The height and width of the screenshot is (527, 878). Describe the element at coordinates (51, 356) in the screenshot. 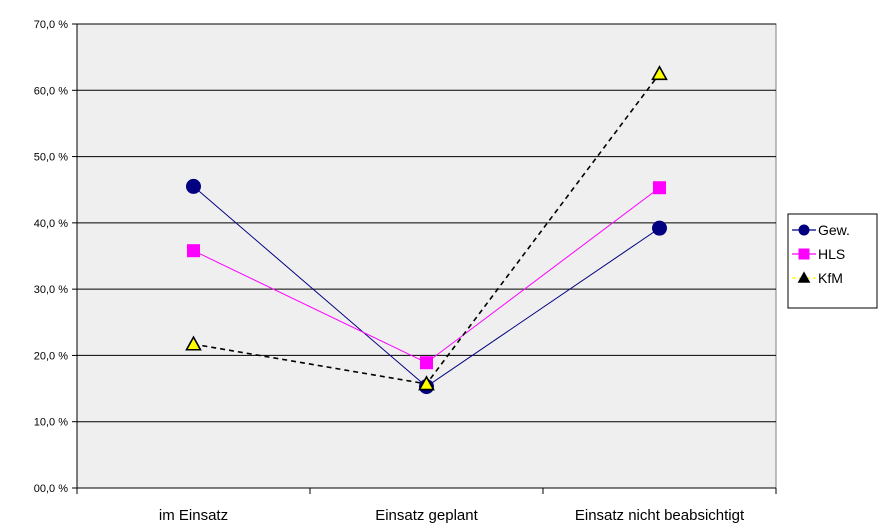

I see `y-tick-label: 20,0 %` at that location.